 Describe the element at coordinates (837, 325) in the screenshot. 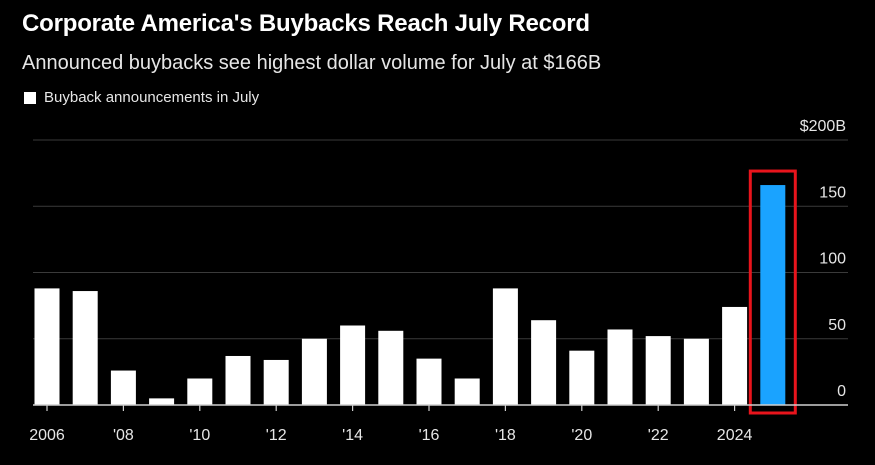

I see `y-tick-label: 50` at that location.